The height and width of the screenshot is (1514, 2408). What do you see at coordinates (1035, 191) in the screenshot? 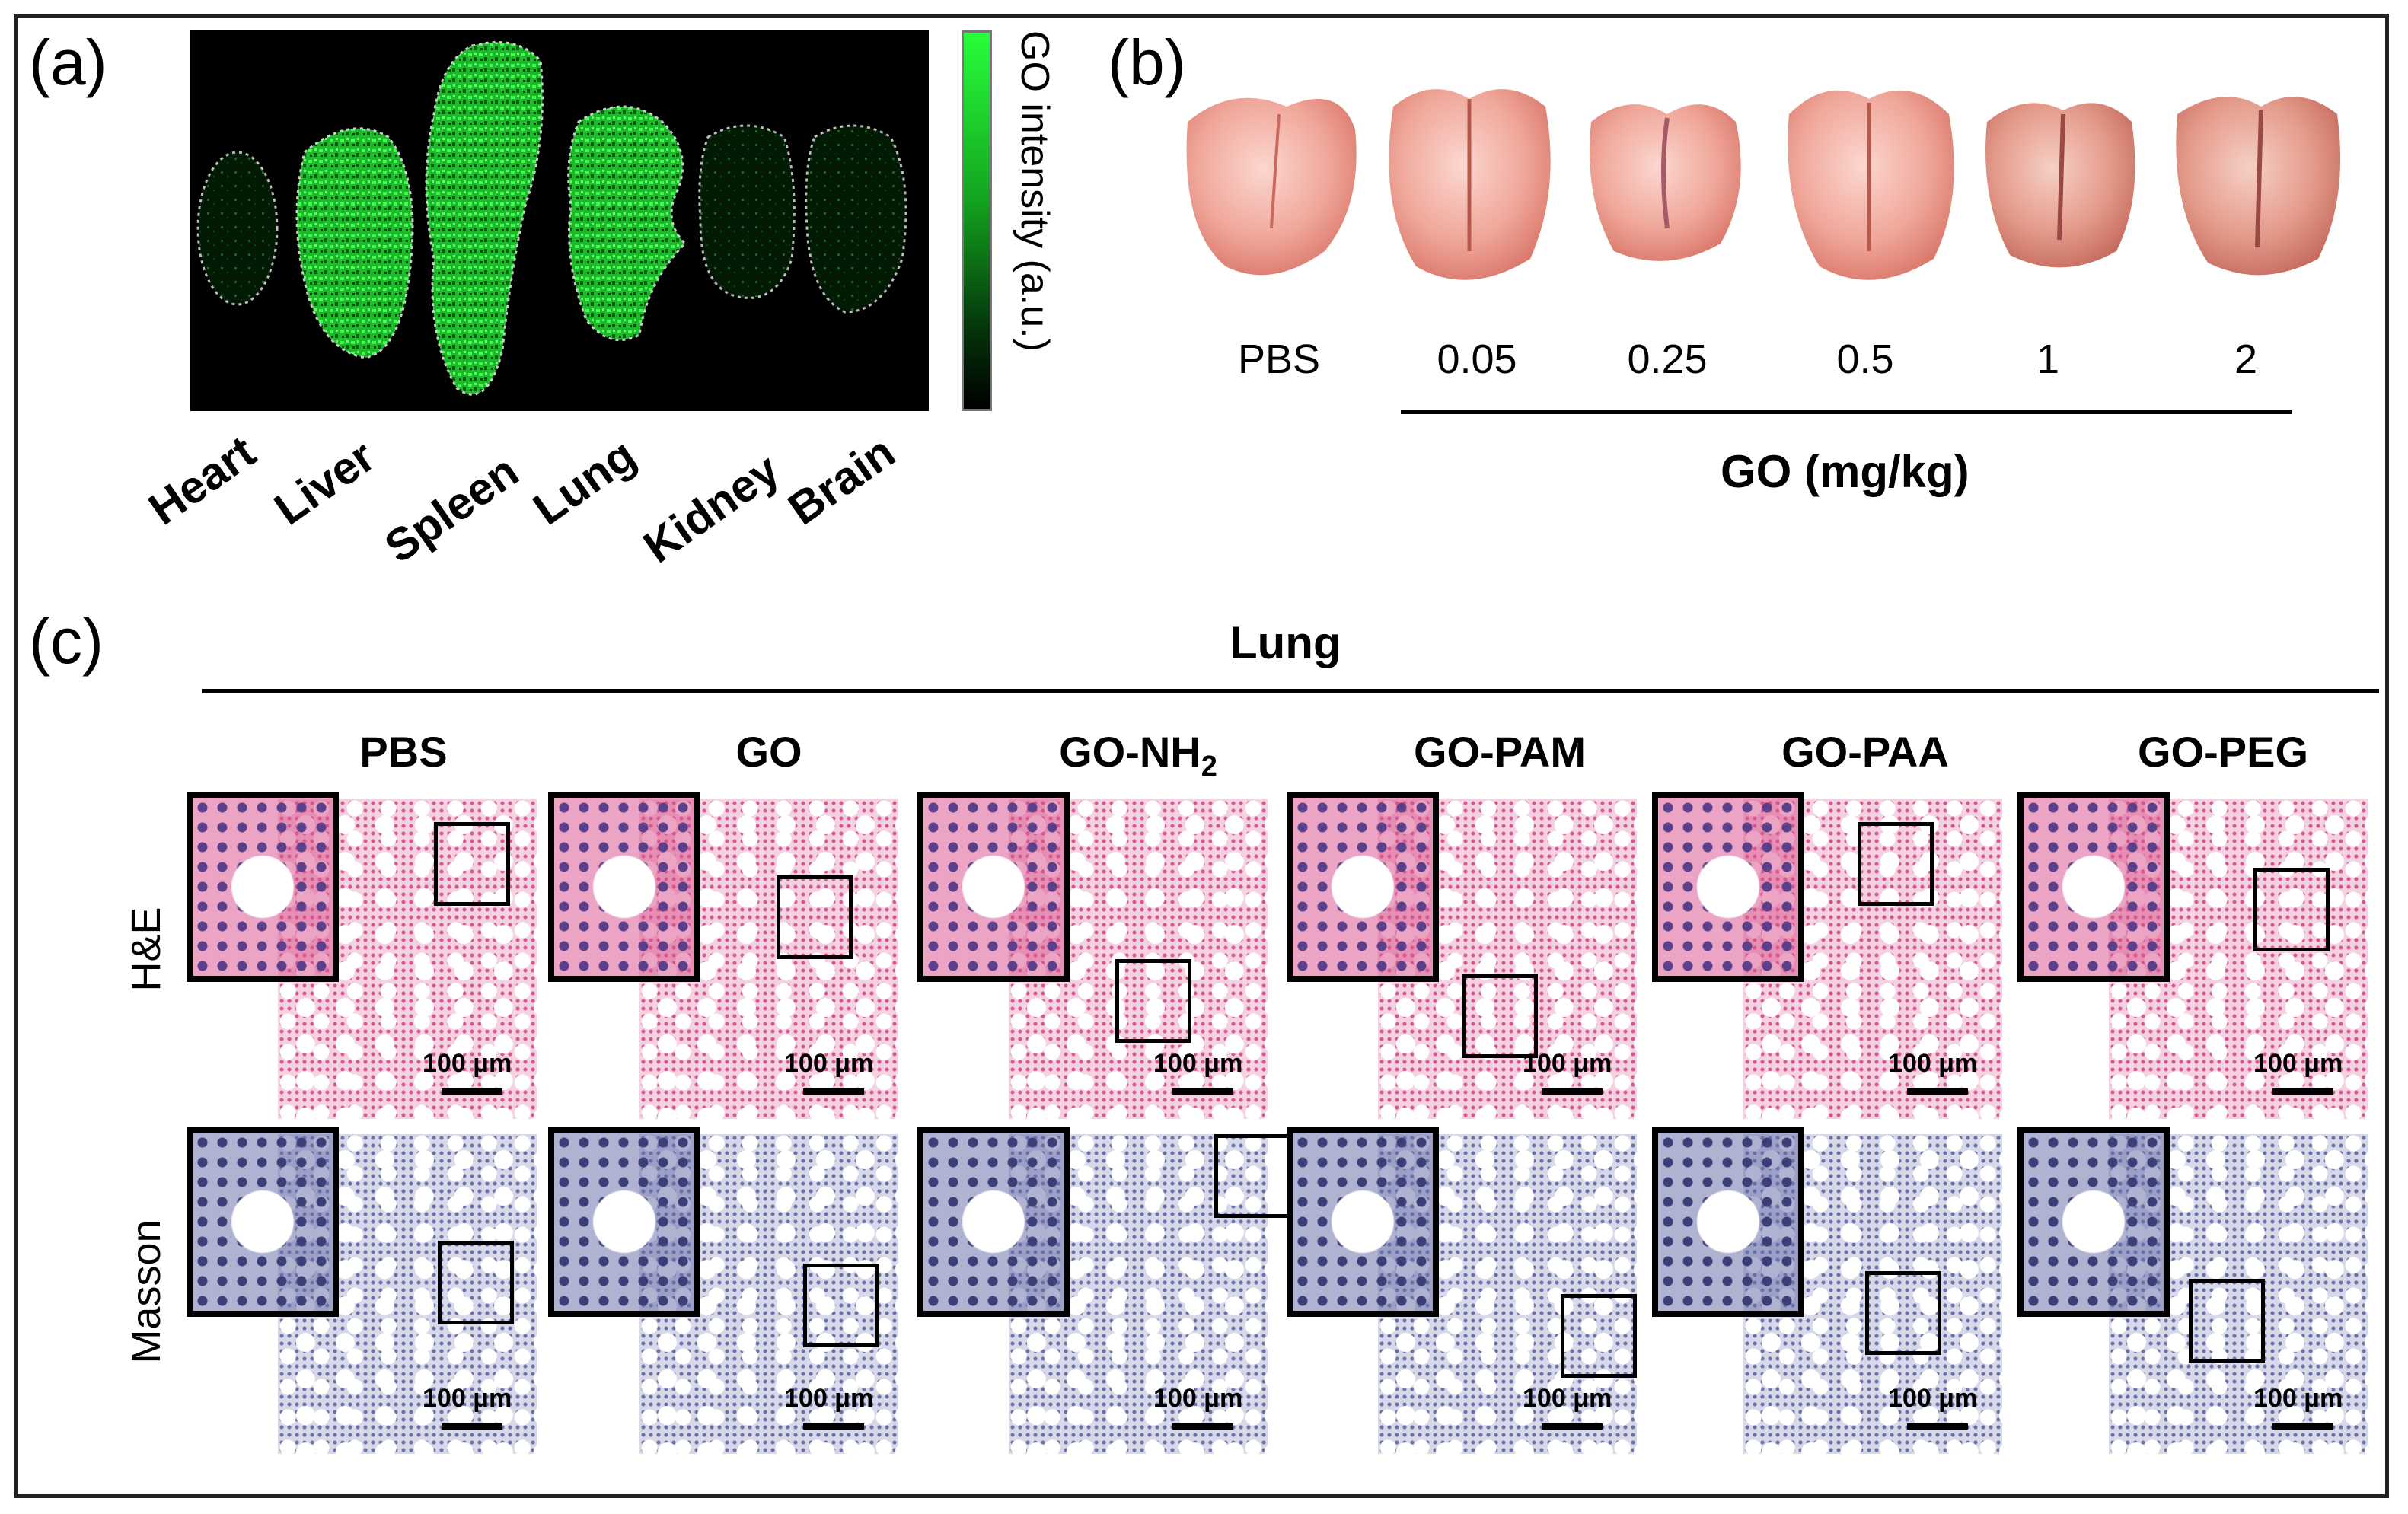
I see `colorbar-label: GO intensity (a.u.)` at bounding box center [1035, 191].